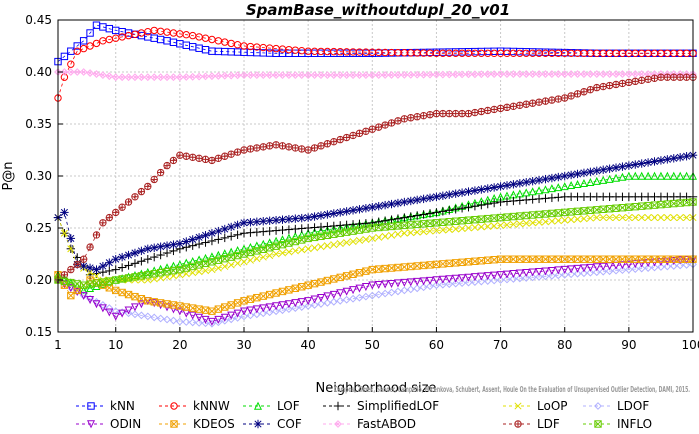  Describe the element at coordinates (375, 43) in the screenshot. I see `series-kNN` at that location.